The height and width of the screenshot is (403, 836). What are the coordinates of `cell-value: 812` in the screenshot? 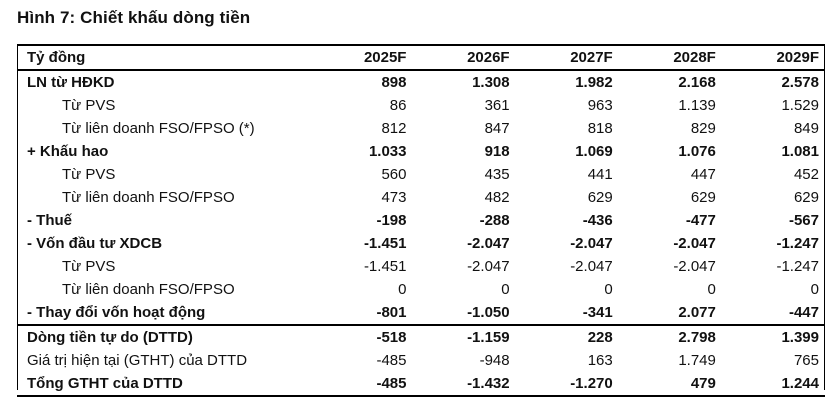 It's located at (394, 128).